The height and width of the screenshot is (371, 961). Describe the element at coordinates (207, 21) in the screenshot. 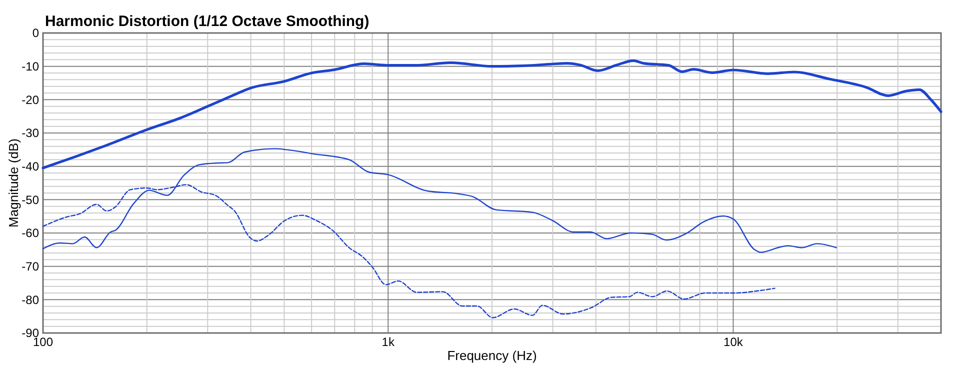

I see `chart-title: Harmonic Distortion (1/12 Octave Smoothing)` at that location.